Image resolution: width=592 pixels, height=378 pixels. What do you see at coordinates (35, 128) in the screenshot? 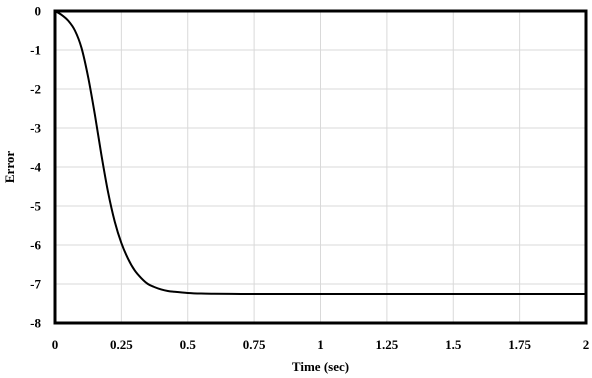
I see `y-tick-label: -3` at bounding box center [35, 128].